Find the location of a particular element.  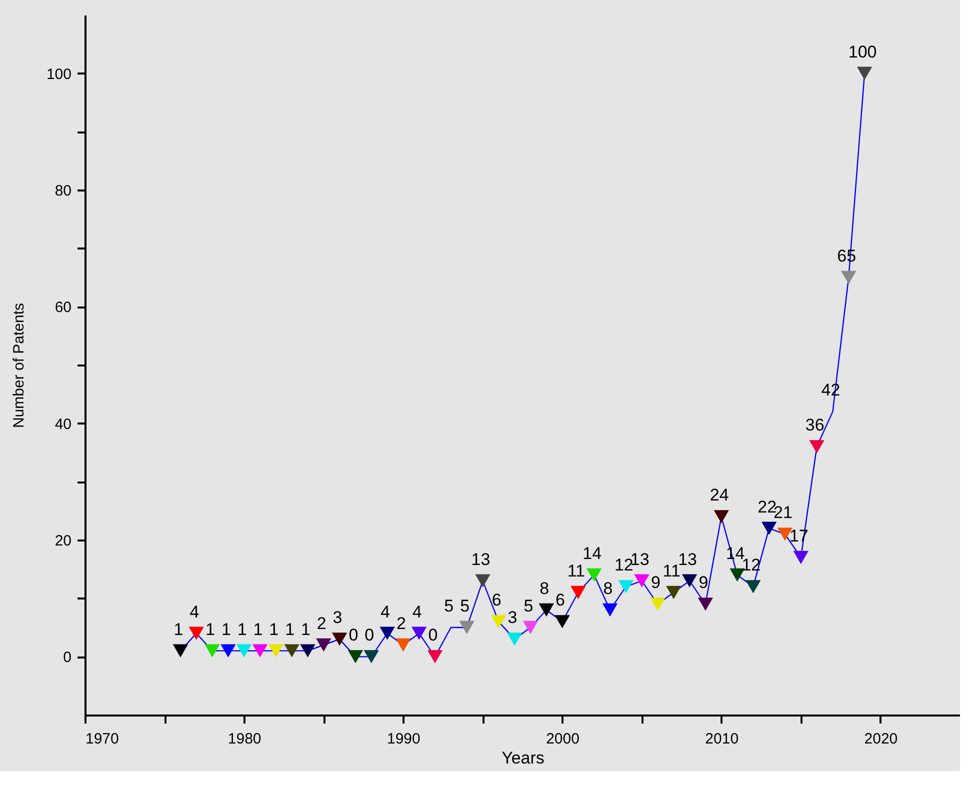

y-axis-title: Number of Patents is located at coordinates (19, 365).